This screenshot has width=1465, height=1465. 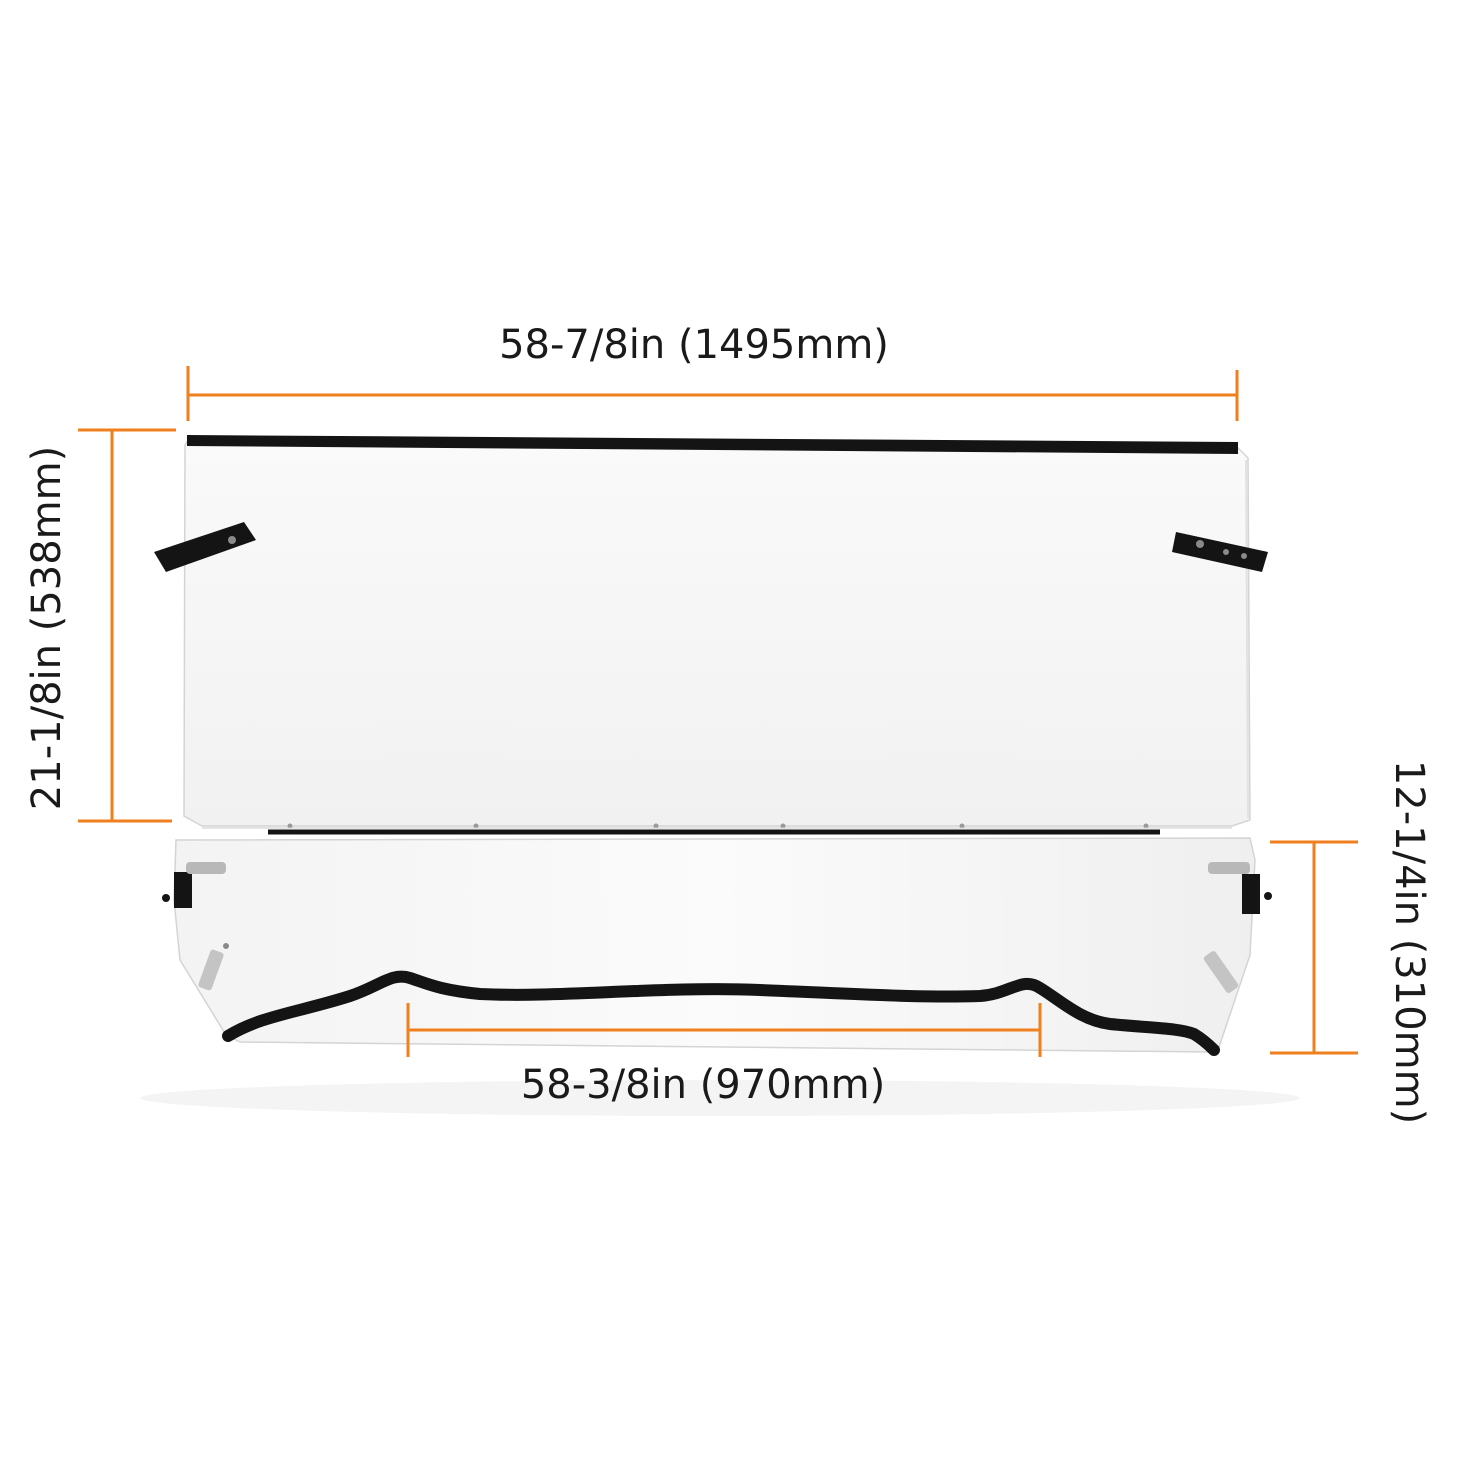 I want to click on left-mounting-strap, so click(x=205, y=547).